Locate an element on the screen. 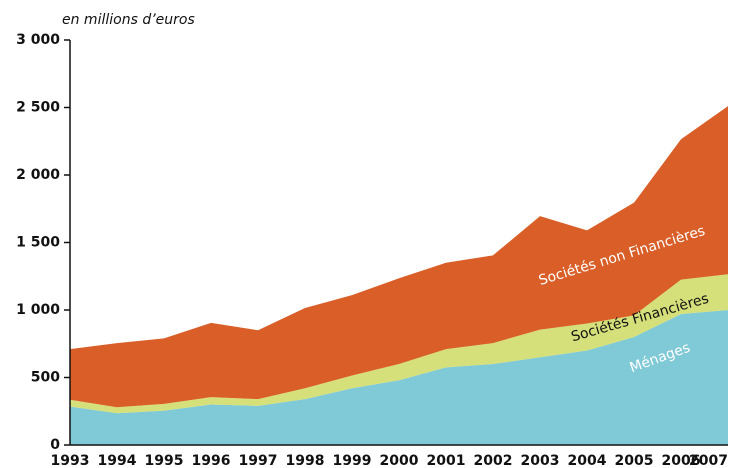  y-tick-label: 0 is located at coordinates (55, 445).